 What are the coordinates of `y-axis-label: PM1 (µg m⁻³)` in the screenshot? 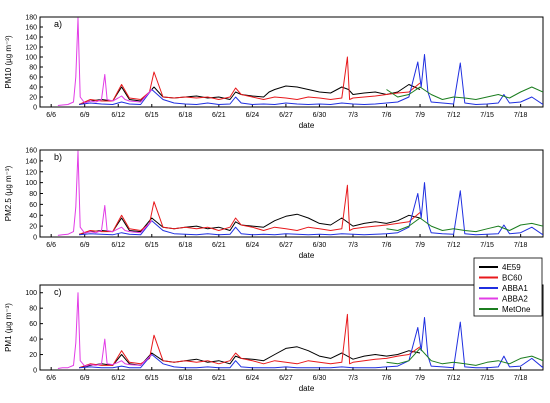 It's located at (8, 327).